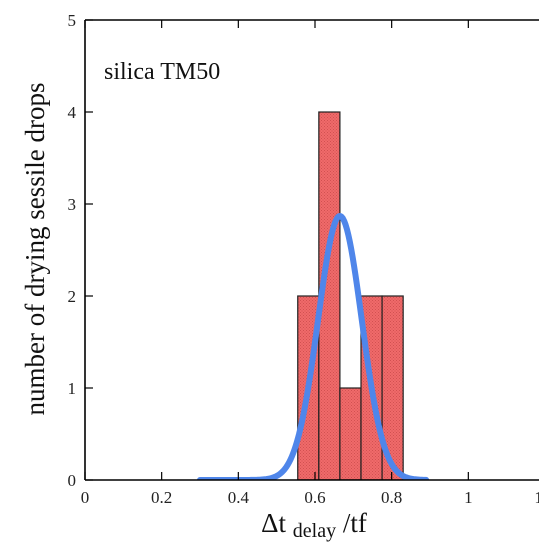 The width and height of the screenshot is (539, 547). I want to click on x-axis-label: Δt delay /tf, so click(314, 525).